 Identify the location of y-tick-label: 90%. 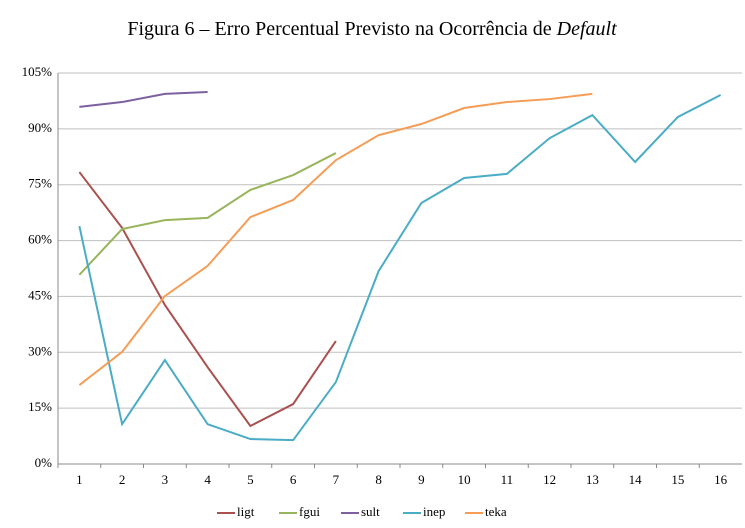
(40, 127).